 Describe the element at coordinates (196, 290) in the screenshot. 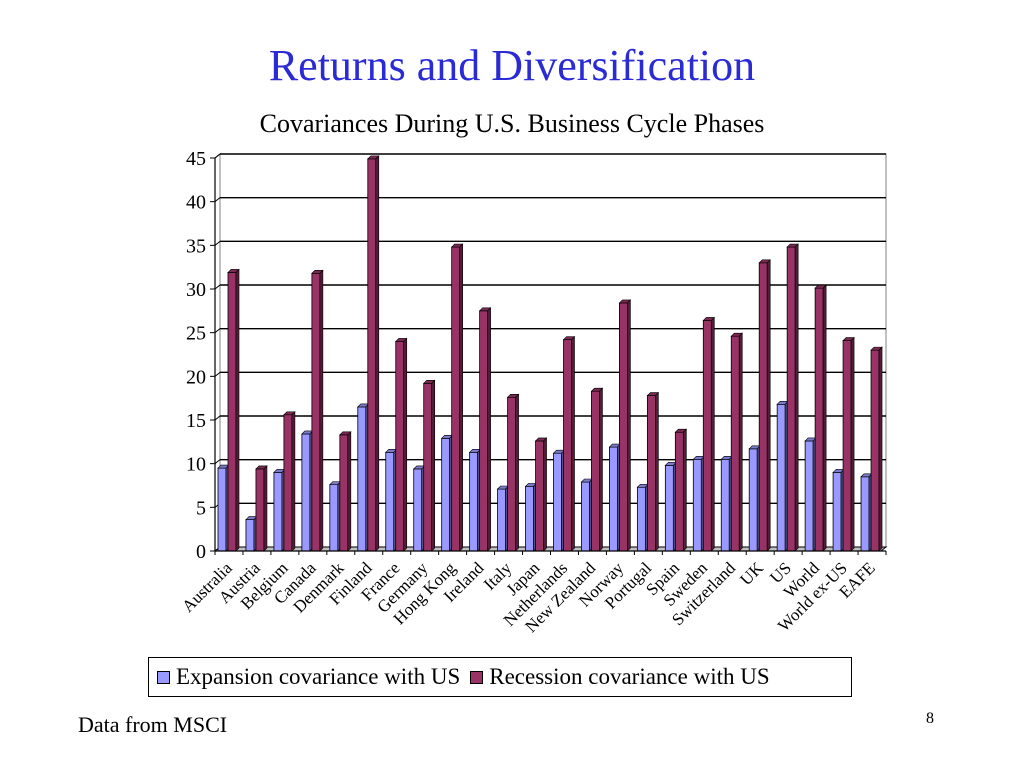

I see `y-tick-label: 30` at that location.